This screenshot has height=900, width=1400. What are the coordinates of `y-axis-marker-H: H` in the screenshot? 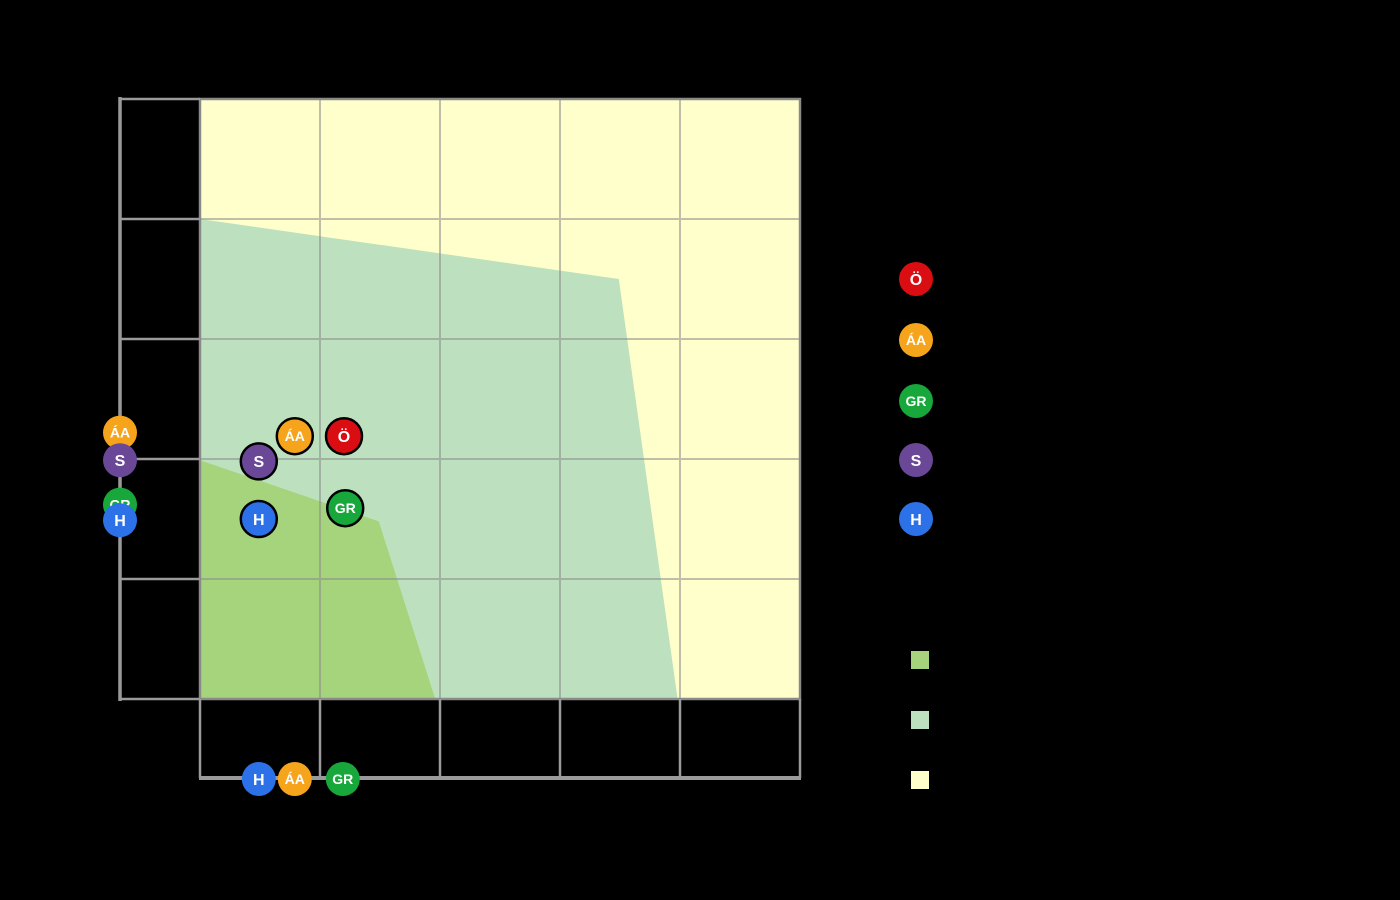 It's located at (120, 520).